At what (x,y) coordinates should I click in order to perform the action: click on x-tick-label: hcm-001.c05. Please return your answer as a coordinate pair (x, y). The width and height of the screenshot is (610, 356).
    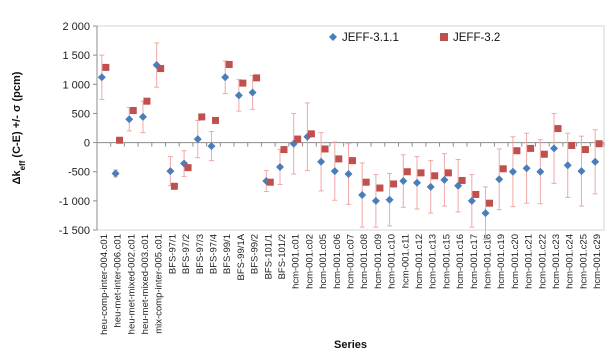
    Looking at the image, I should click on (323, 261).